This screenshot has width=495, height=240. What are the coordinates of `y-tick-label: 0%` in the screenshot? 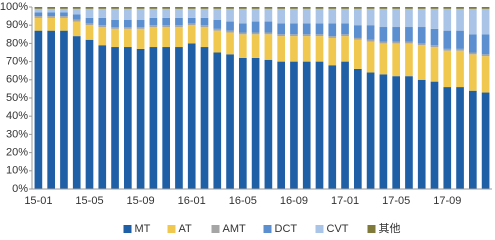 It's located at (20, 189).